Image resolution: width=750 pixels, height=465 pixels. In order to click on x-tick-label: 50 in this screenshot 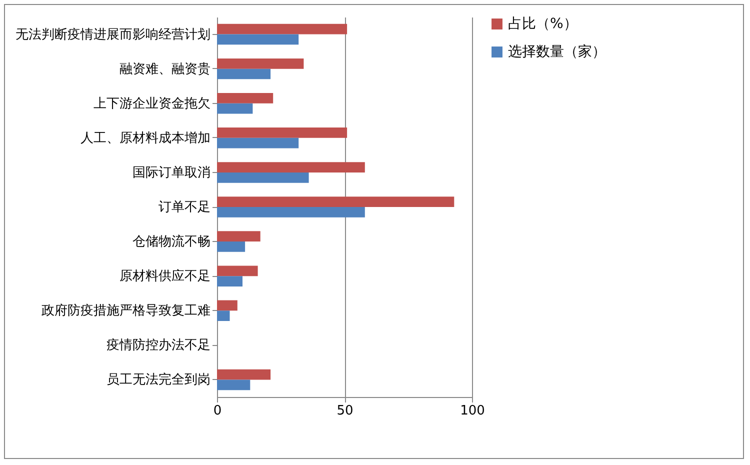, I will do `click(345, 411)`.